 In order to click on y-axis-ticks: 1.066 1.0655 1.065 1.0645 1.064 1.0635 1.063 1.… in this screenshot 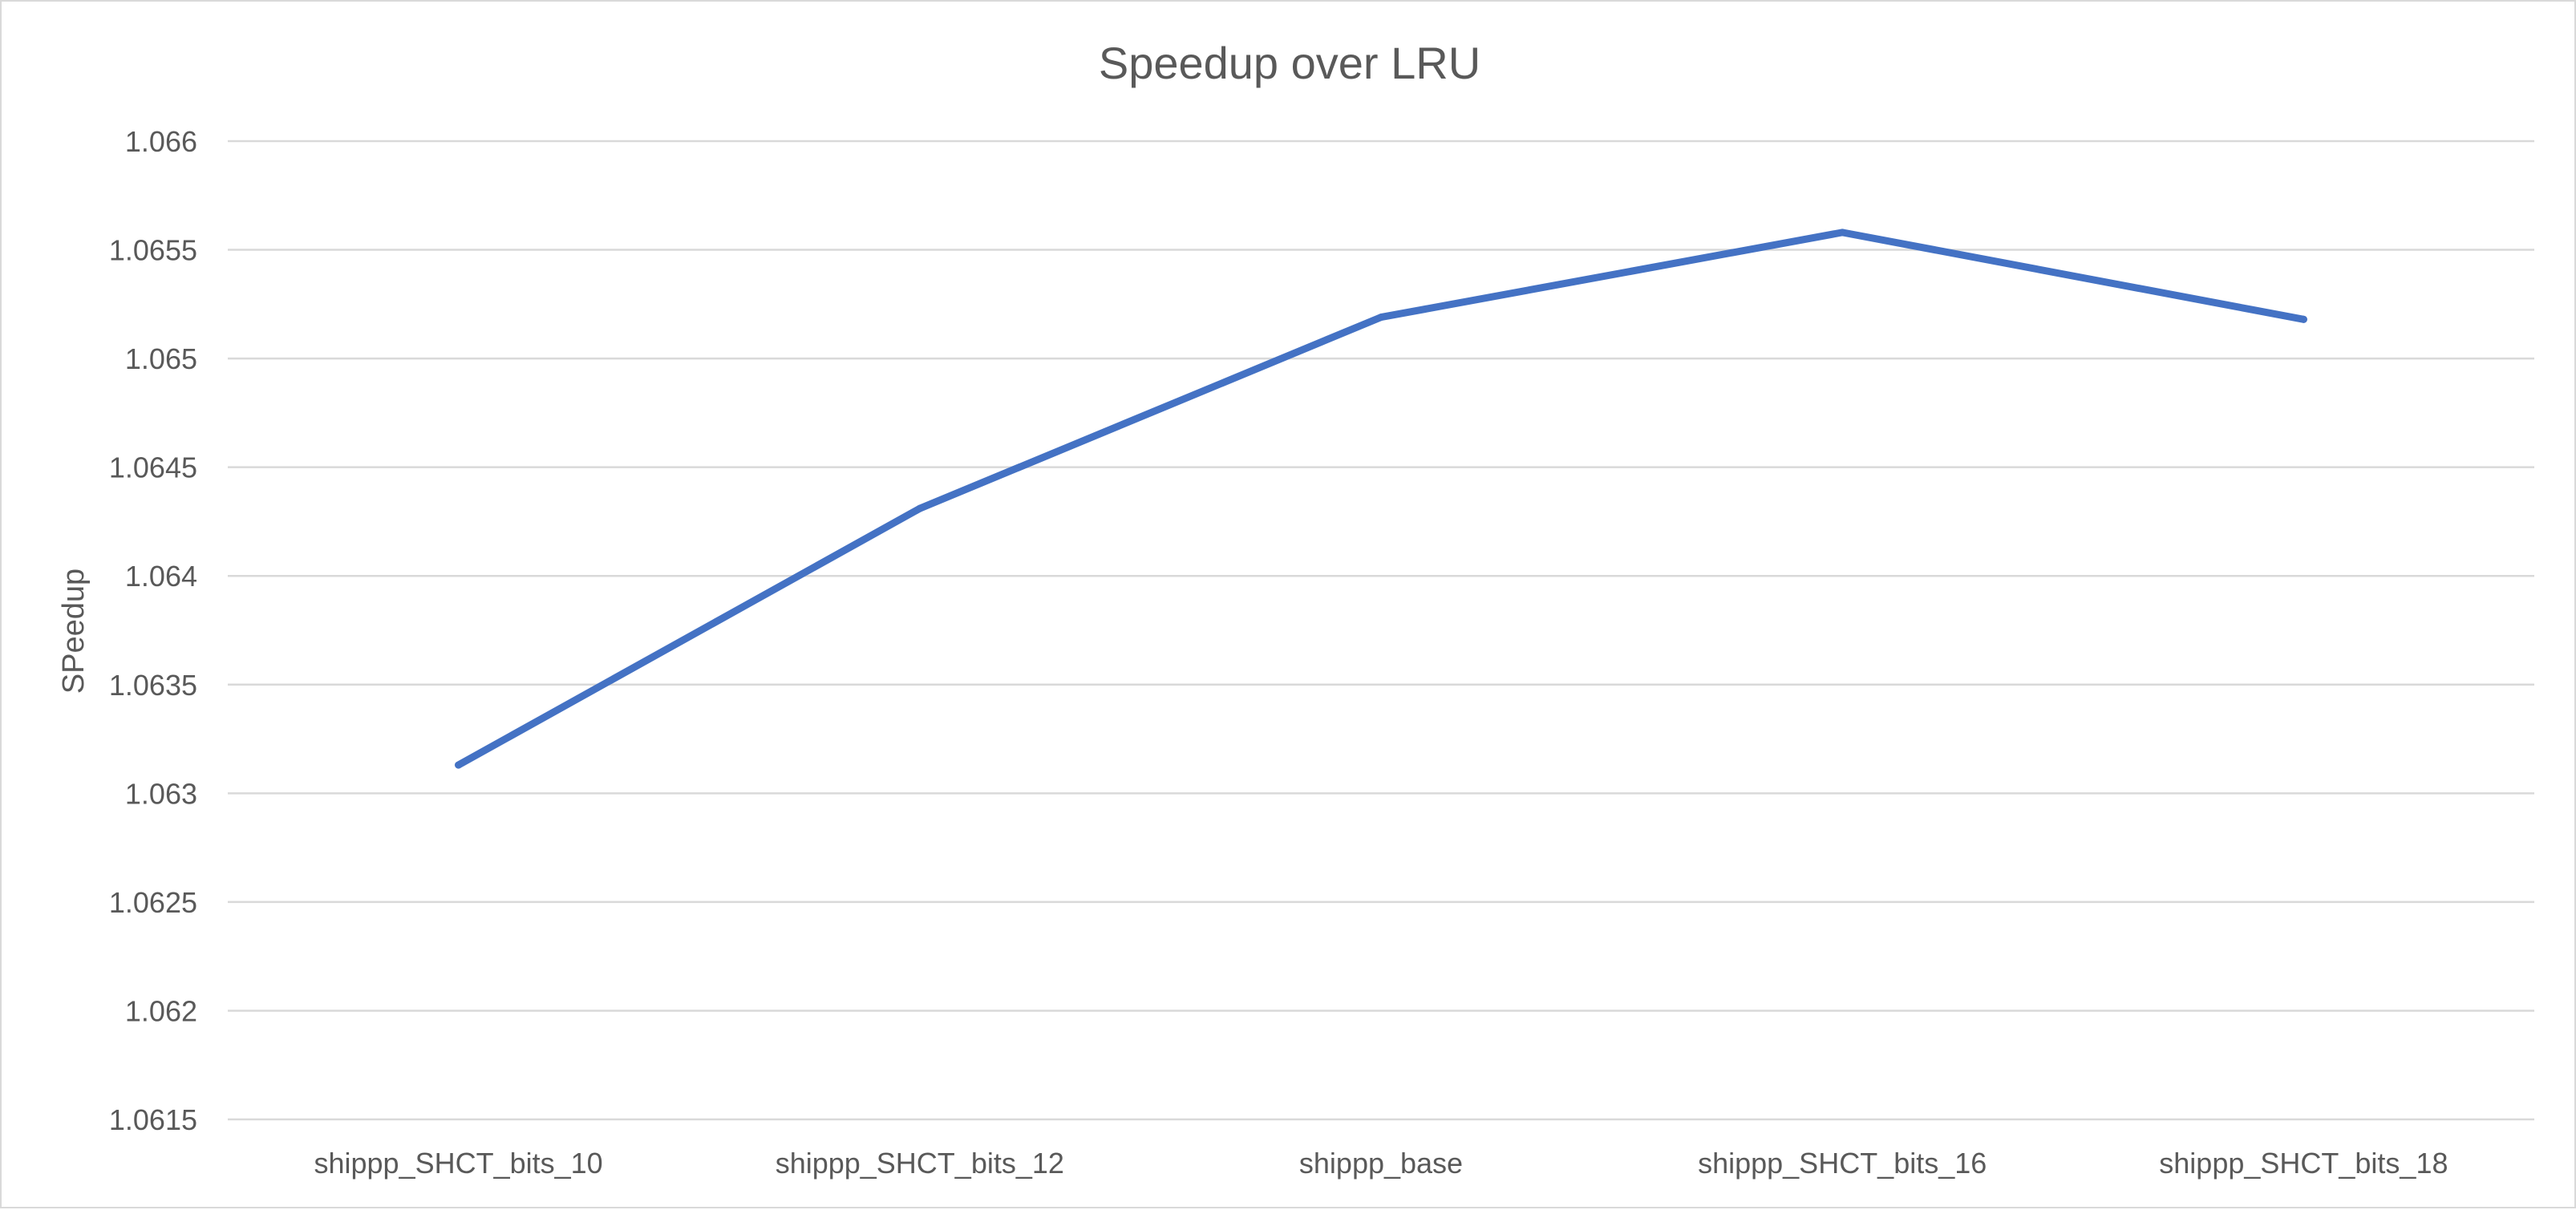, I will do `click(153, 630)`.